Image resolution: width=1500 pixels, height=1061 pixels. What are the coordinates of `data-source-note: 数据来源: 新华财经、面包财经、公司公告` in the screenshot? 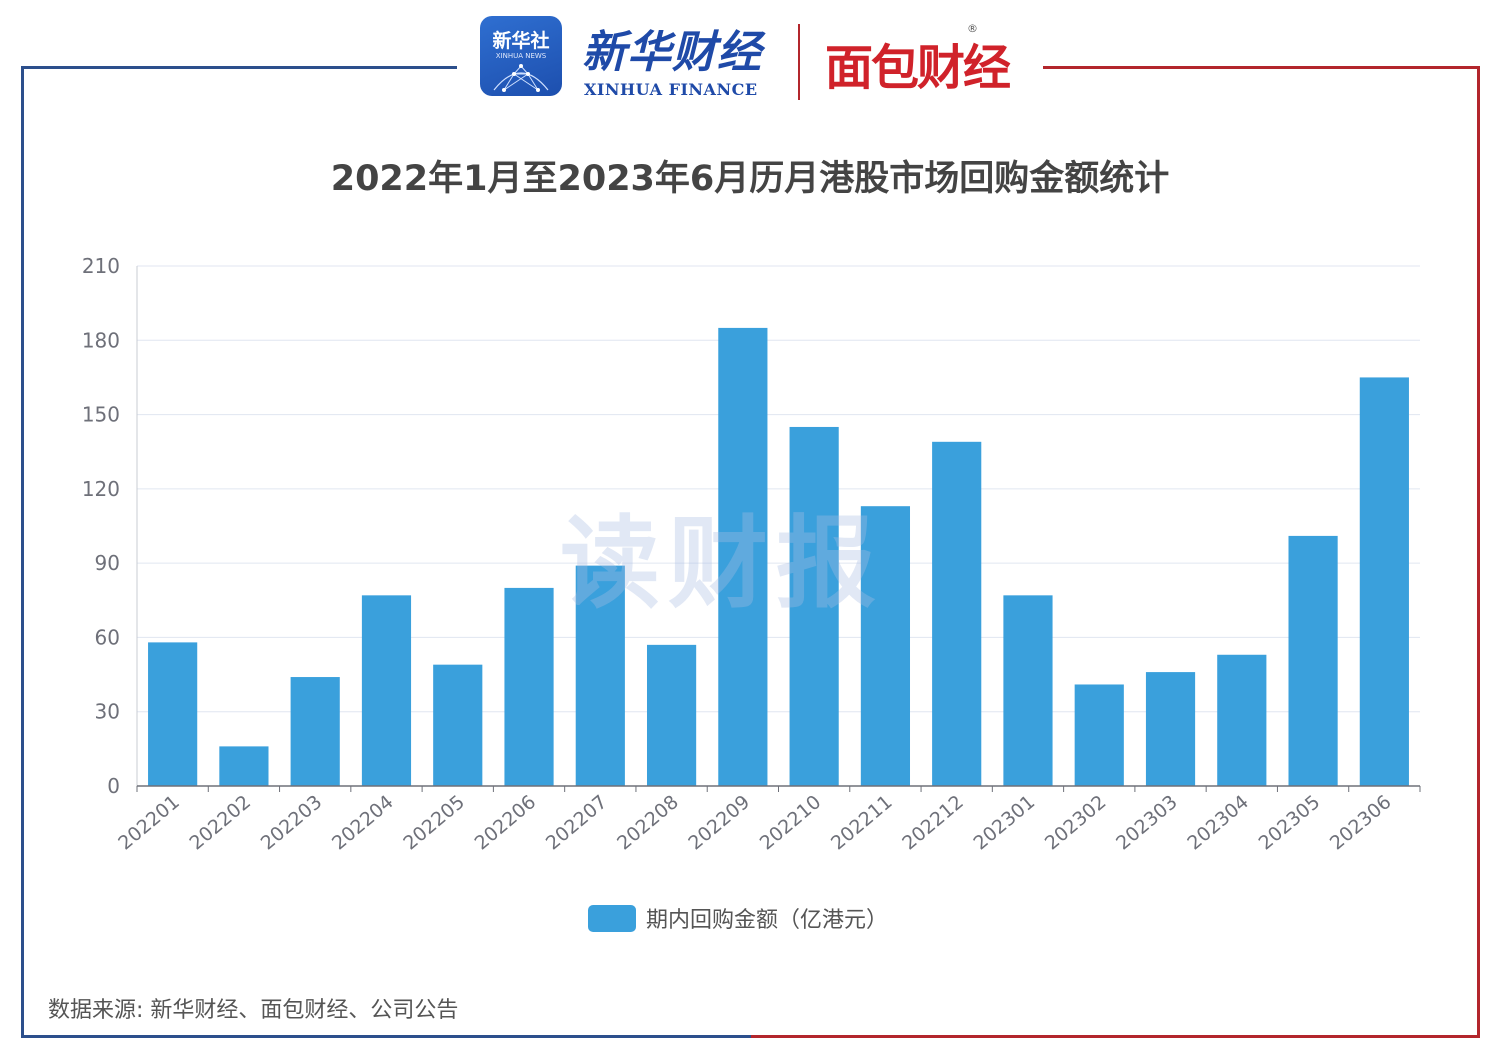 It's located at (253, 1010).